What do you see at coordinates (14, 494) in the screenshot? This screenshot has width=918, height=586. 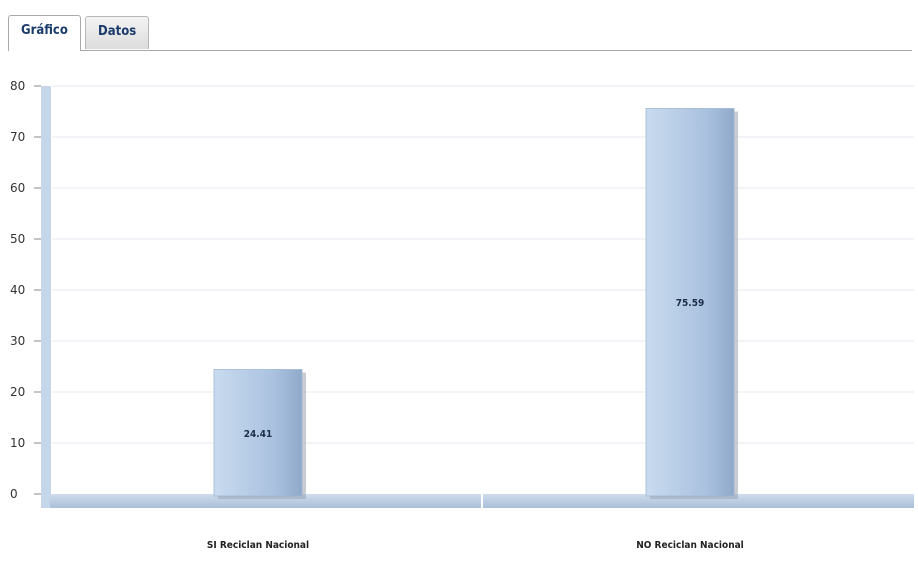 I see `y-tick-label: 0` at bounding box center [14, 494].